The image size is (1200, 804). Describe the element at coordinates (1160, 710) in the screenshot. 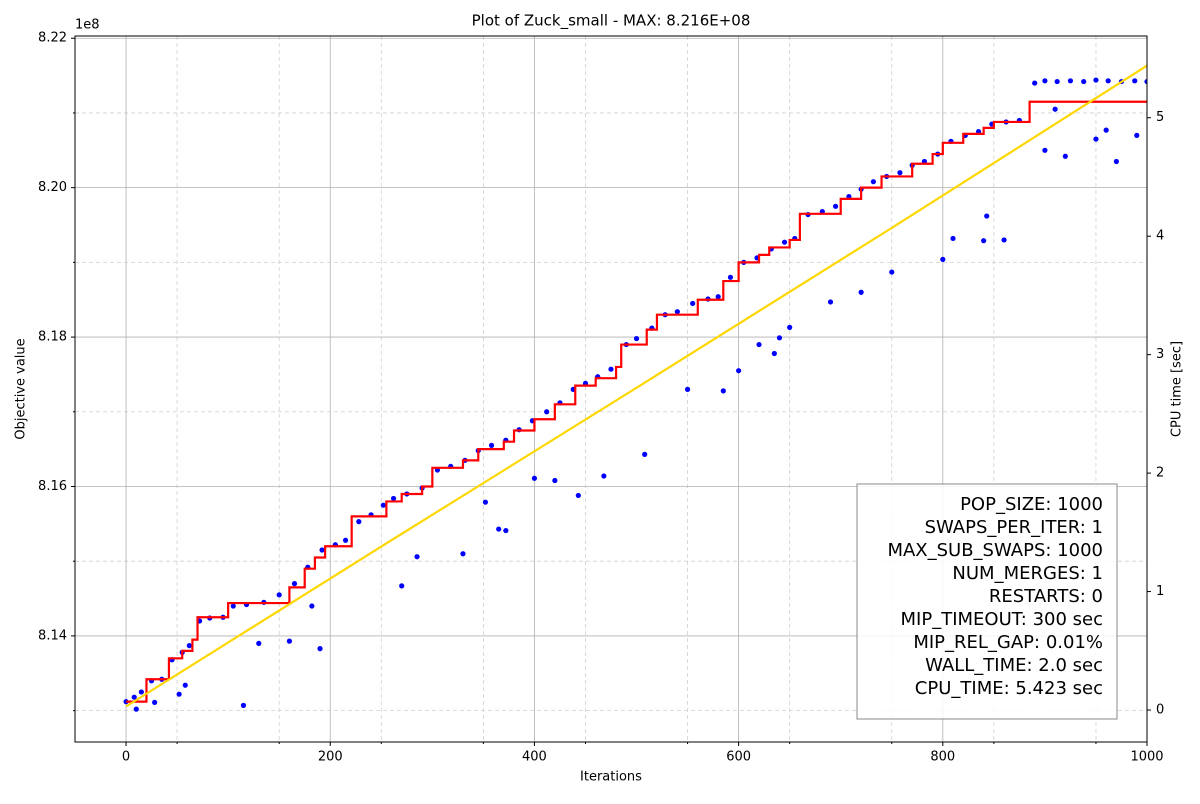

I see `y2-tick-label: 0` at that location.